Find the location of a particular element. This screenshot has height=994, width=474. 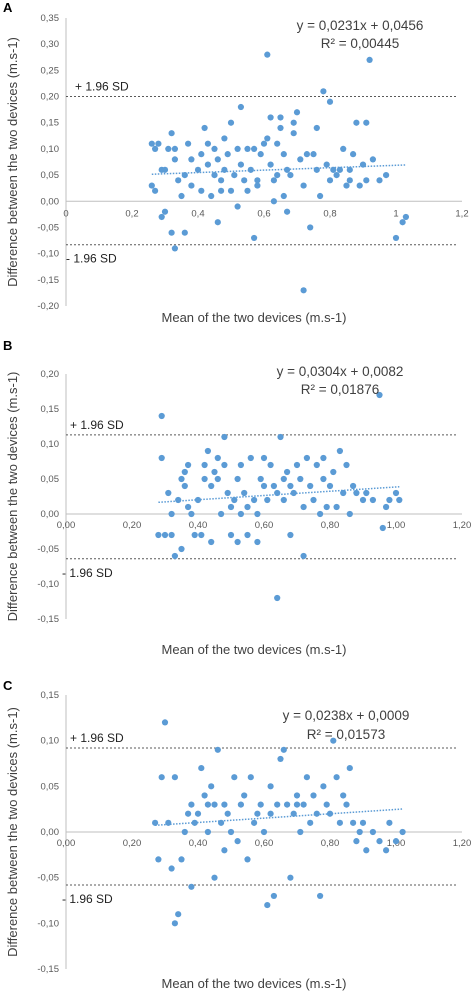

x-tick-label: 0 is located at coordinates (65, 213).